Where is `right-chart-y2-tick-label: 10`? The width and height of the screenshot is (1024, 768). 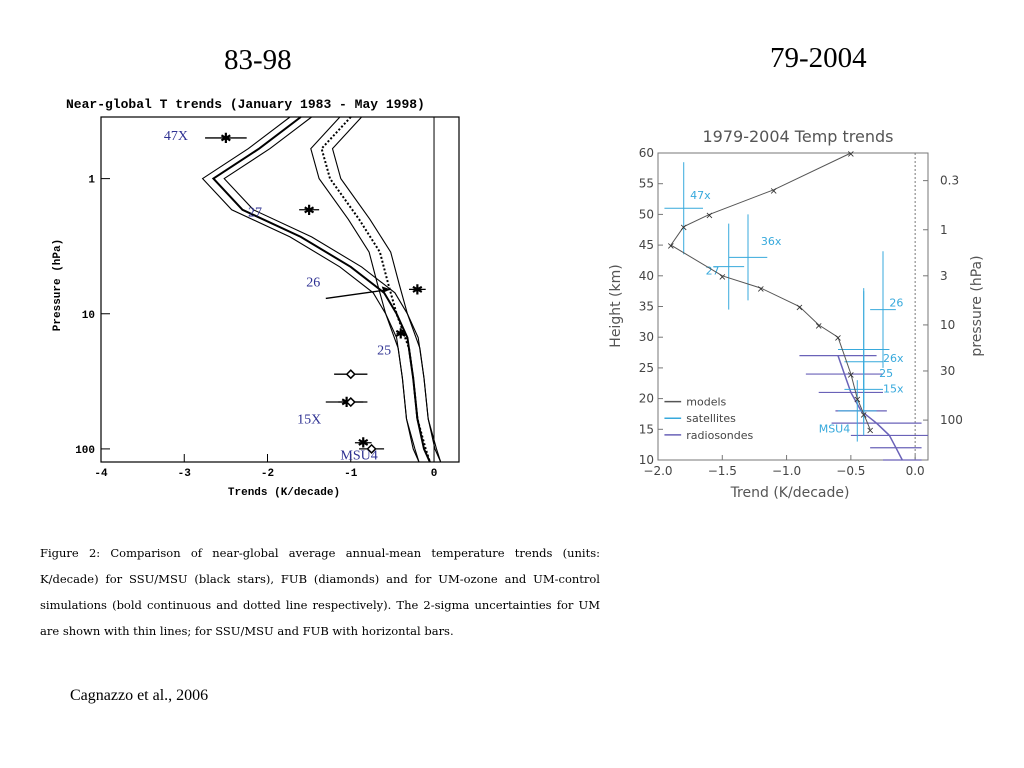 right-chart-y2-tick-label: 10 is located at coordinates (947, 325).